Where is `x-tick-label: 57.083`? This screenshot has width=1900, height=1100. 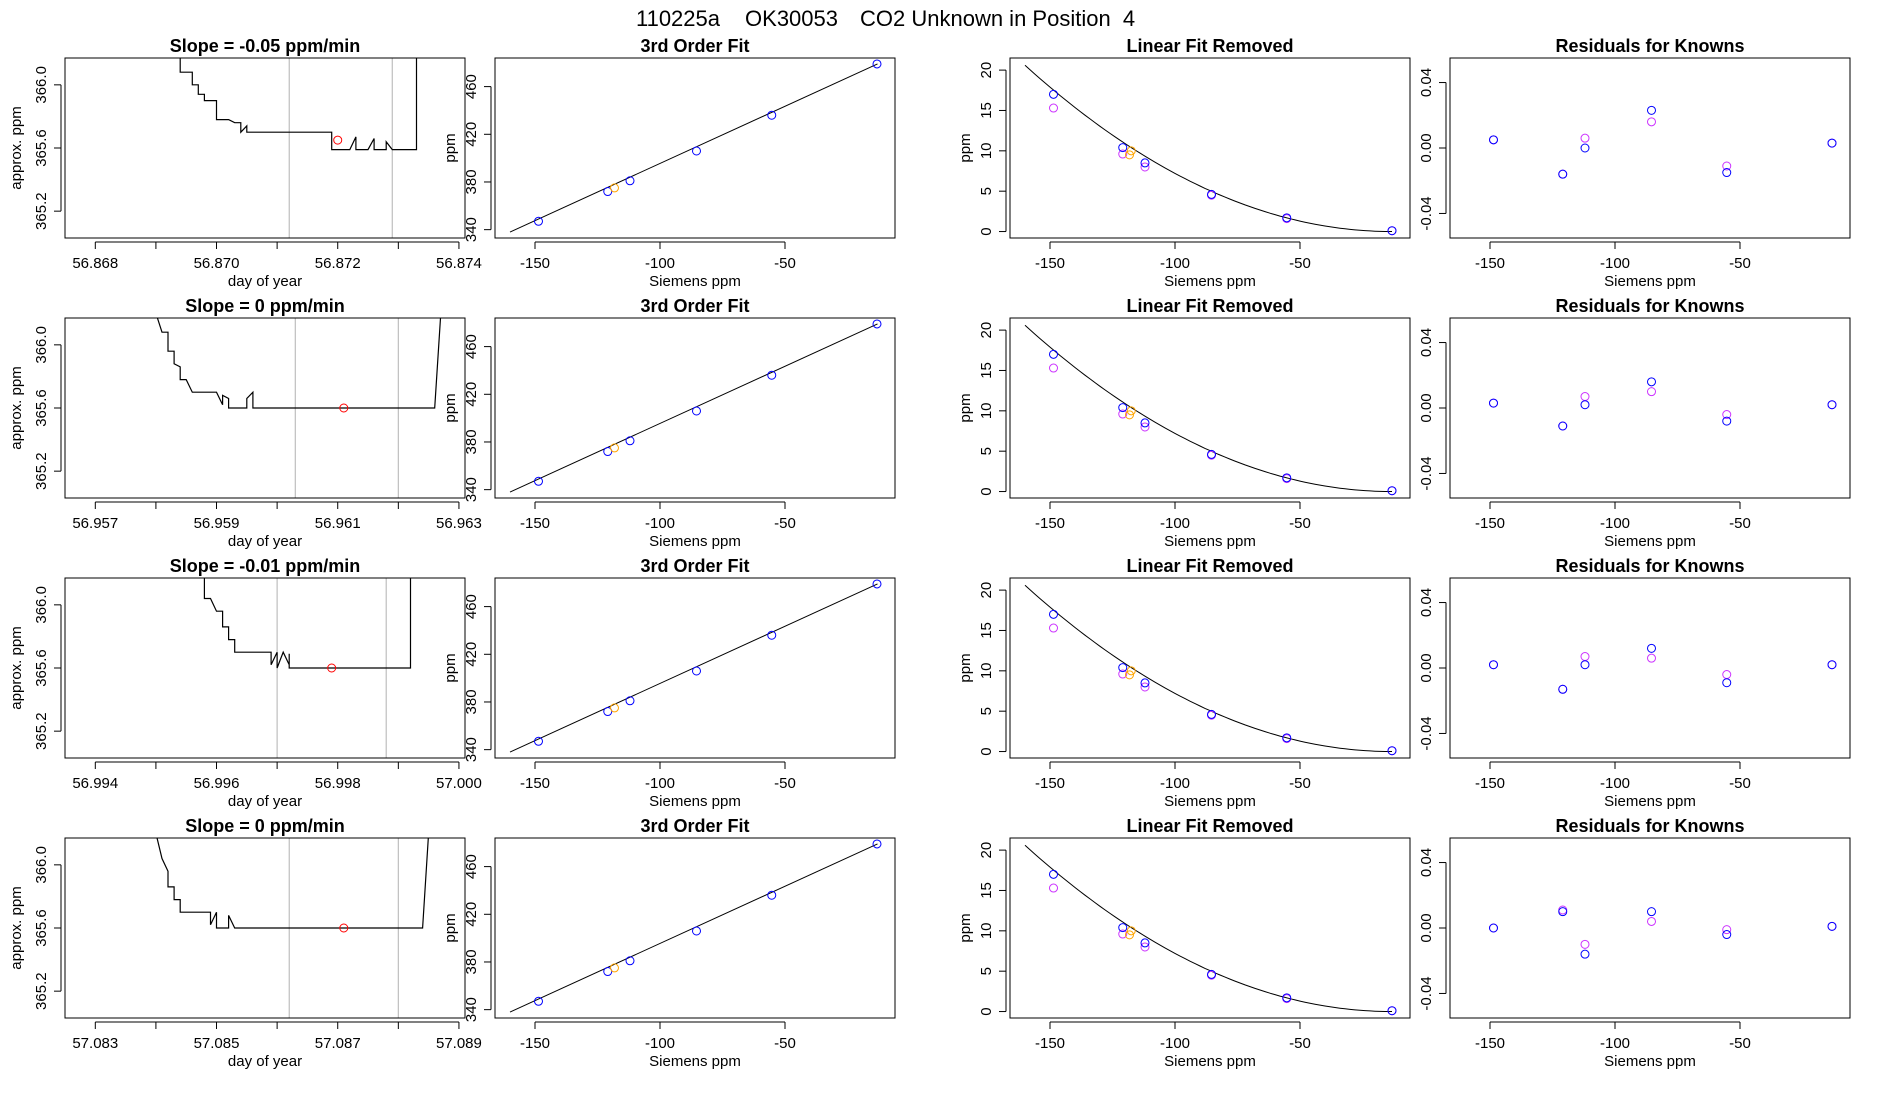 x-tick-label: 57.083 is located at coordinates (95, 1043).